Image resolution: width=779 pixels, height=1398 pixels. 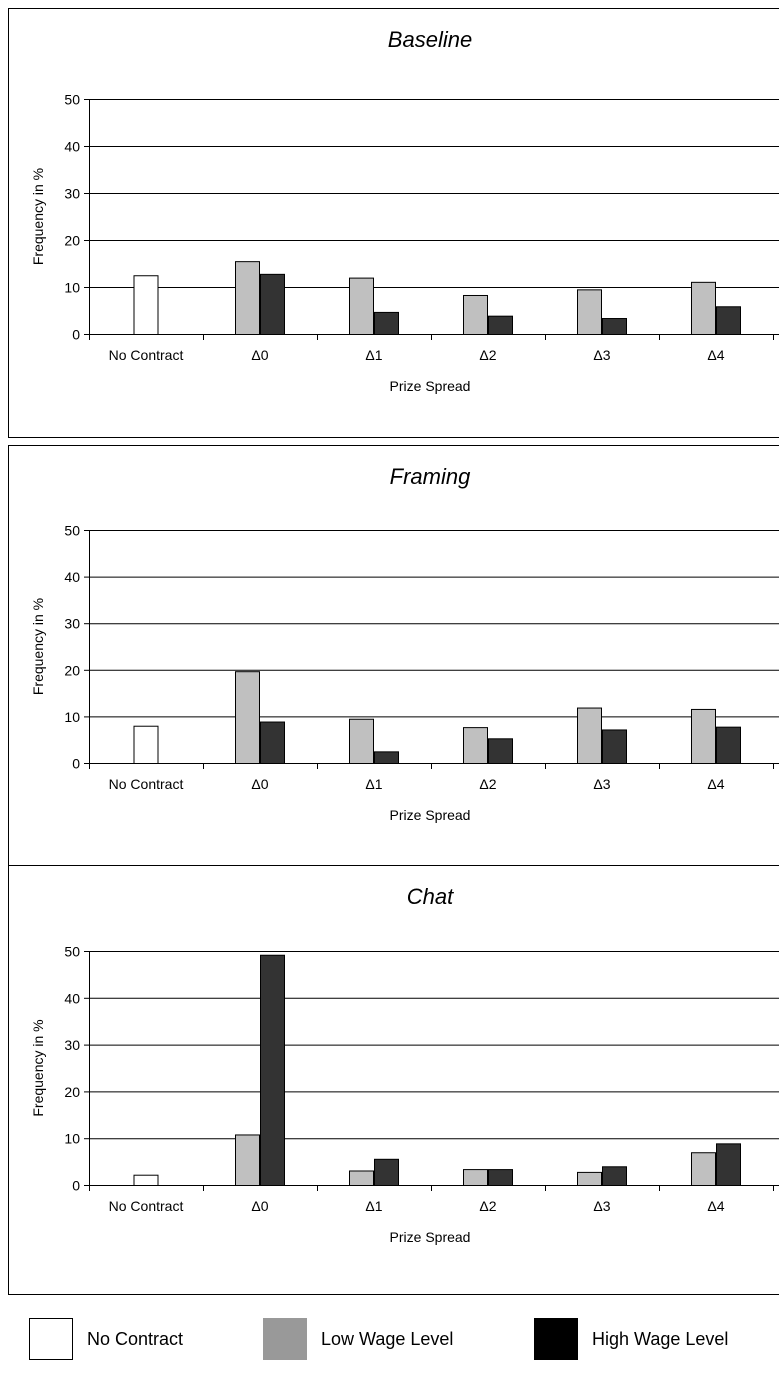 I want to click on legend-label-no-contract: No Contract, so click(x=135, y=1339).